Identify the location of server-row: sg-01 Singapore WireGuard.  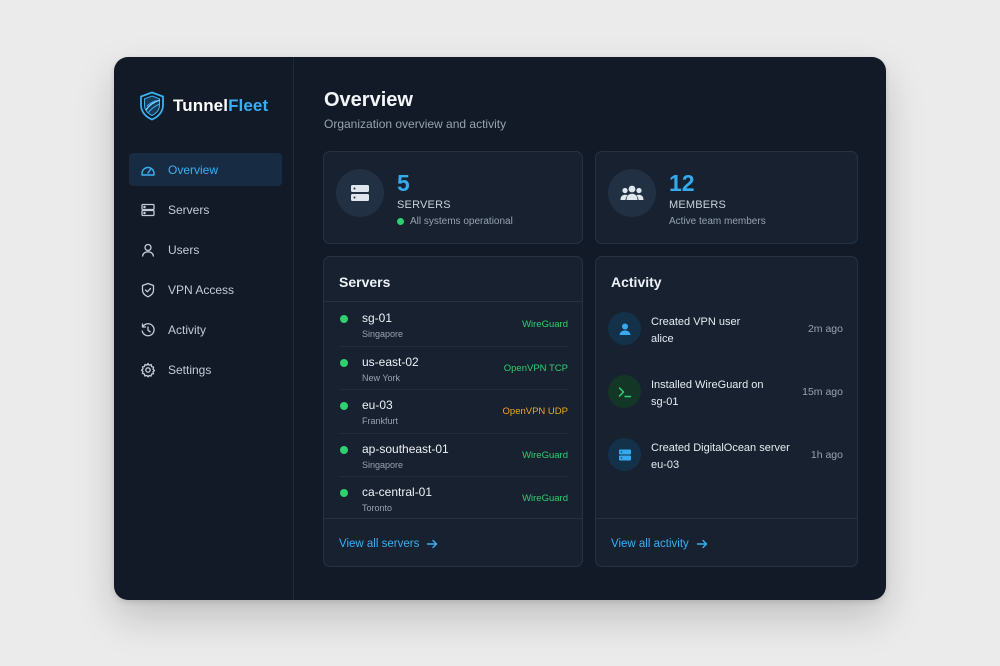
(453, 325).